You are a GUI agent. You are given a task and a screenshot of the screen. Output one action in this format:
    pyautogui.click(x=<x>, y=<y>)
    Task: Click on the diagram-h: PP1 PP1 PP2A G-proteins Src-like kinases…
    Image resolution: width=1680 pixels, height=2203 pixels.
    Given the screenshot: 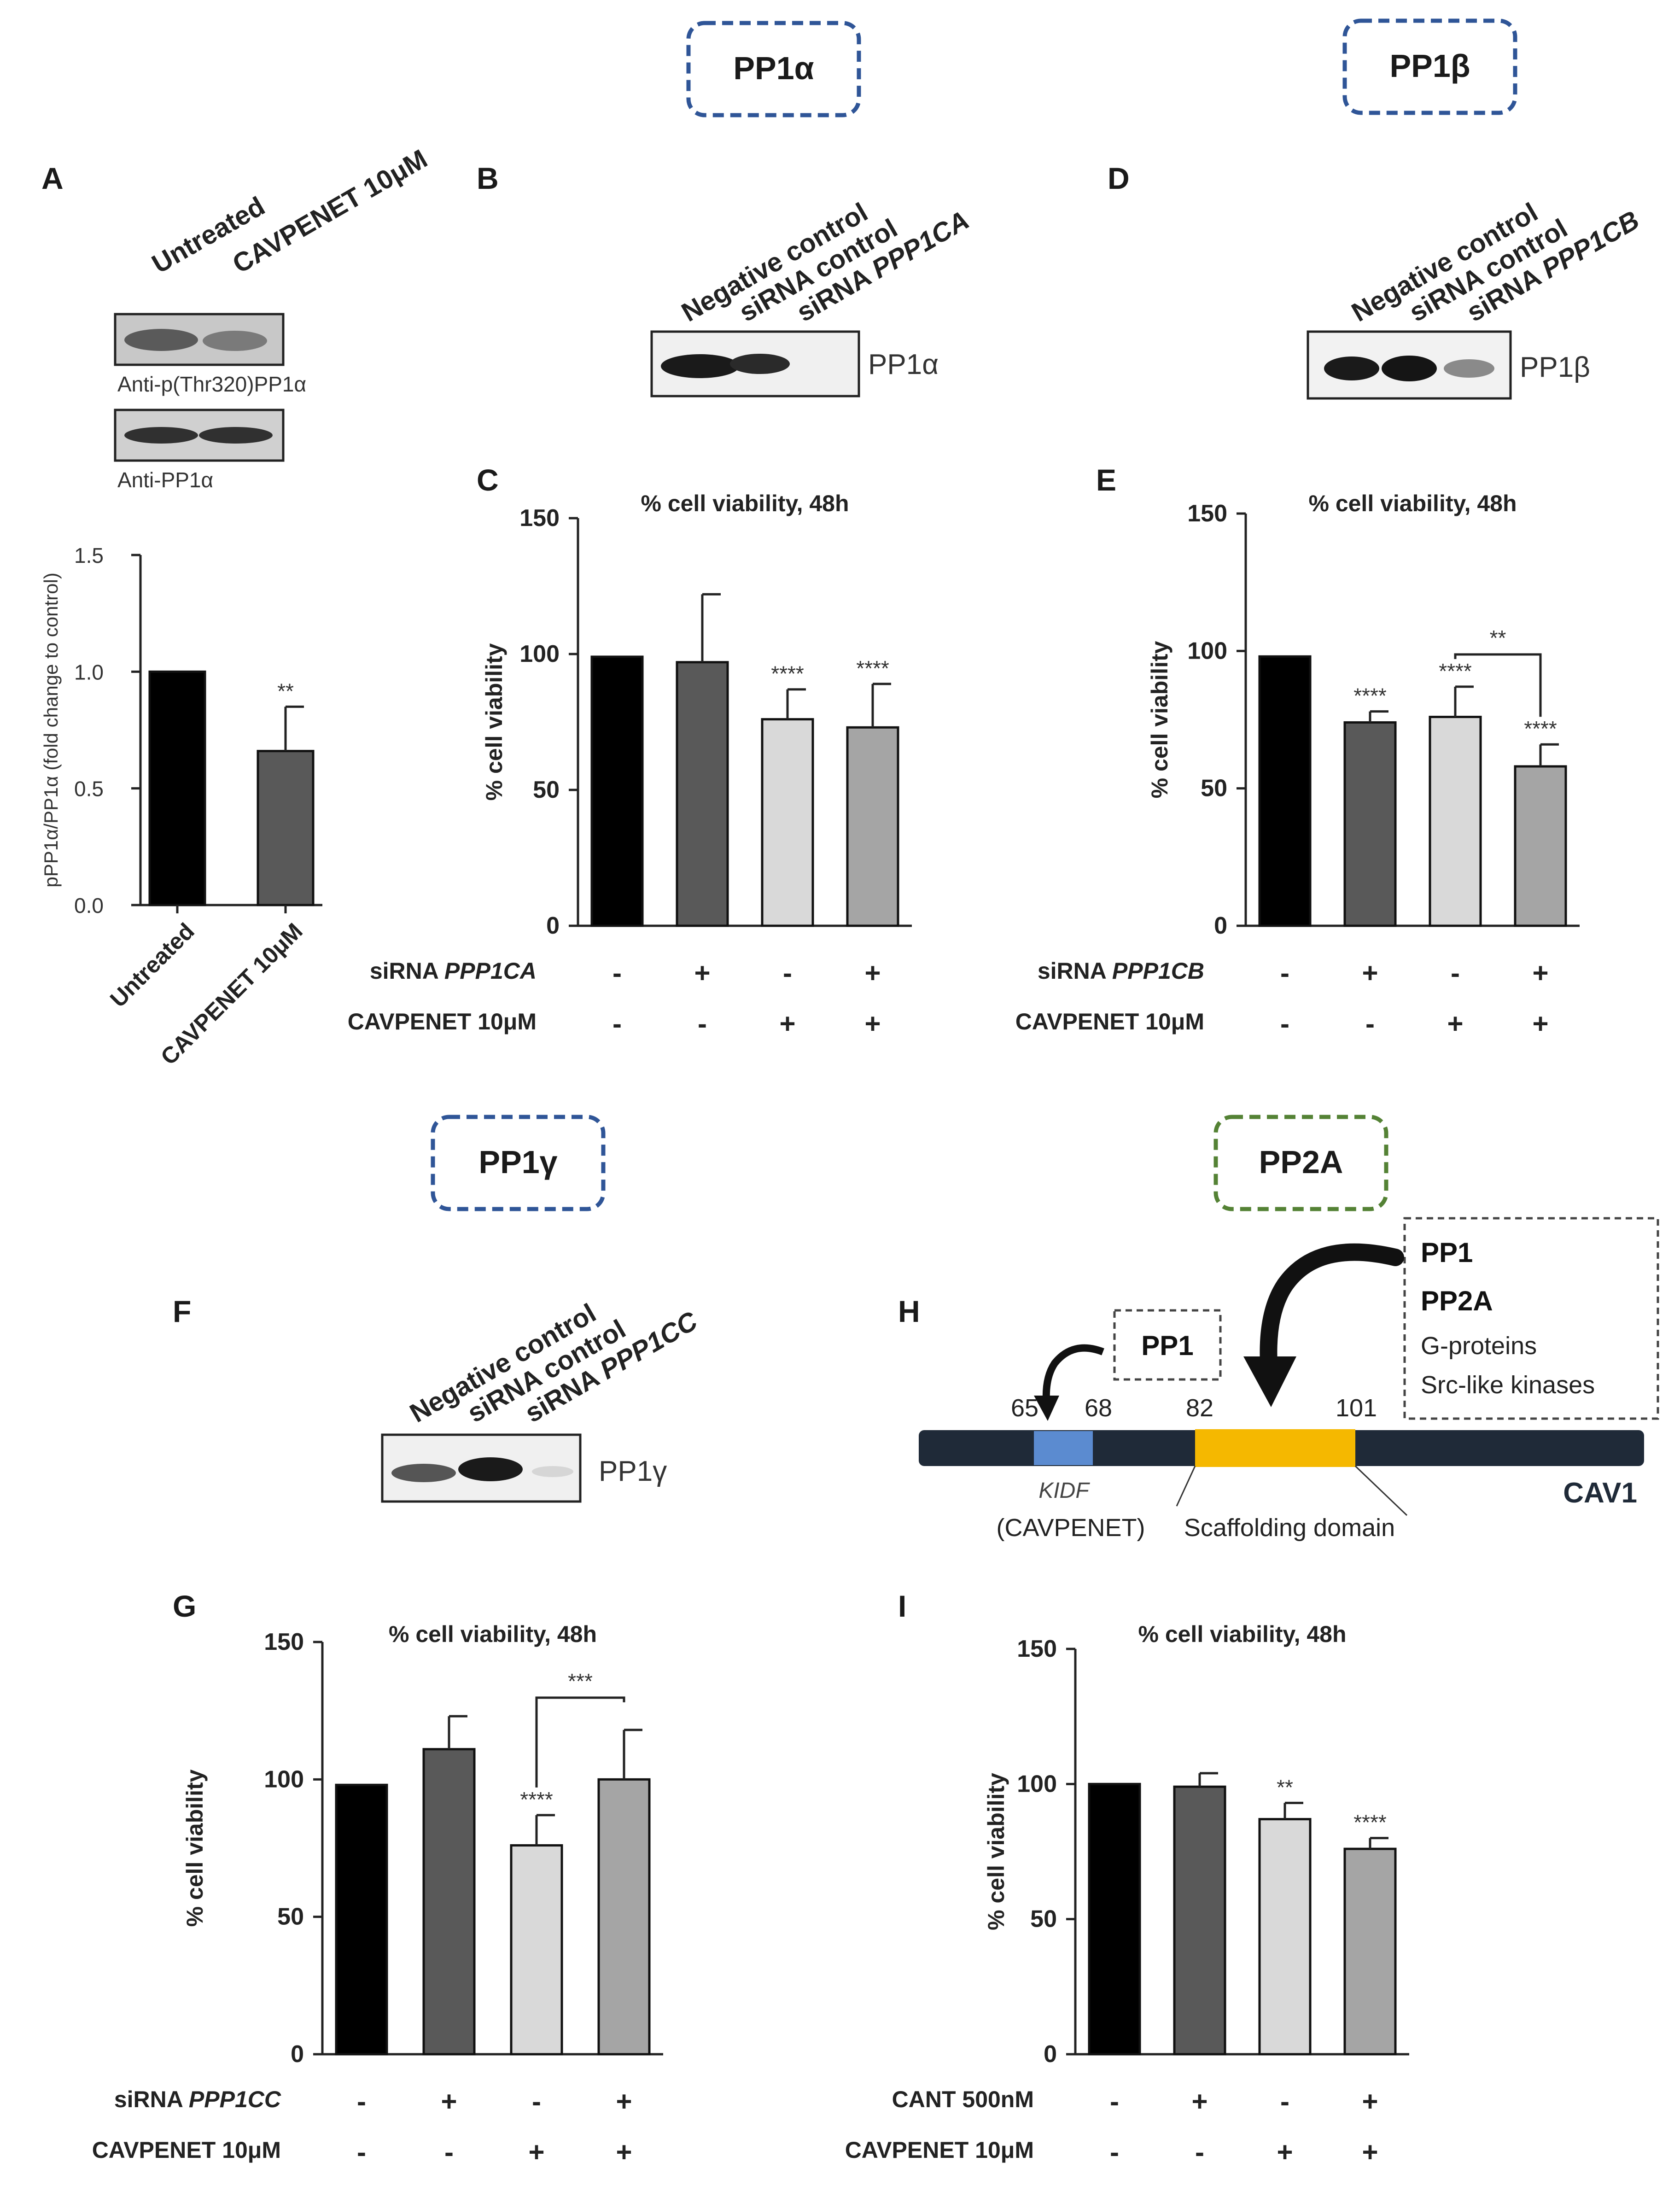 What is the action you would take?
    pyautogui.click(x=1289, y=1380)
    